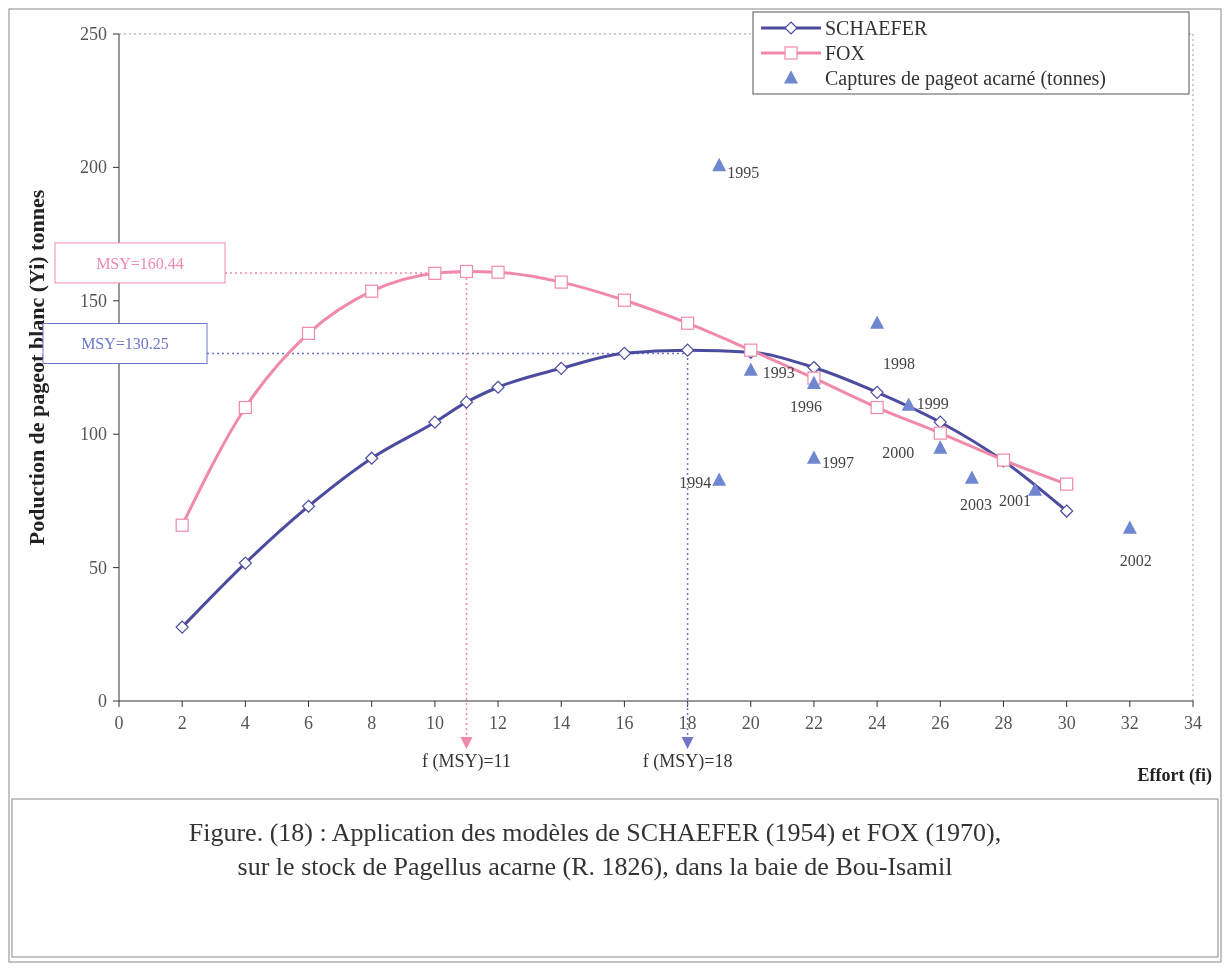 The height and width of the screenshot is (971, 1230). What do you see at coordinates (813, 723) in the screenshot?
I see `x-tick-label: 22` at bounding box center [813, 723].